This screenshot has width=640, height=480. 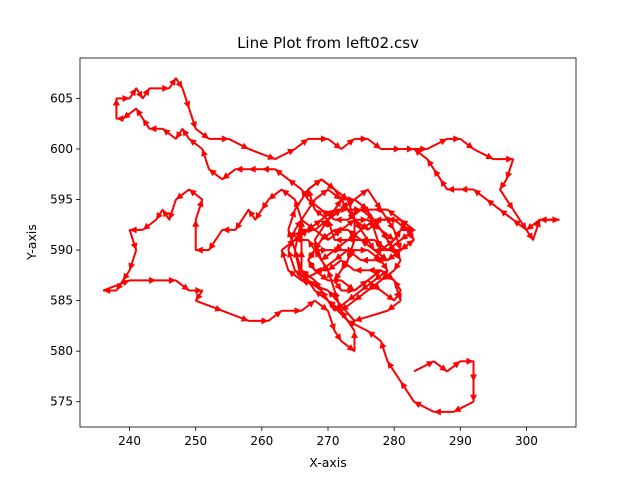 I want to click on x-tick-label: 240, so click(x=129, y=441).